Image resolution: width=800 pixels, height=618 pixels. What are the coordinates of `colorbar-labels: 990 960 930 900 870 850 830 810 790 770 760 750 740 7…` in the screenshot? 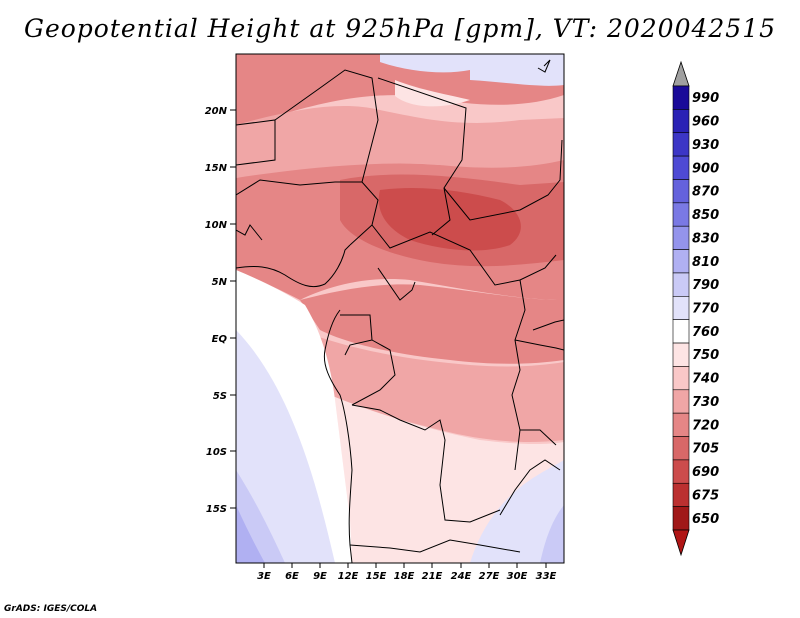 It's located at (705, 309).